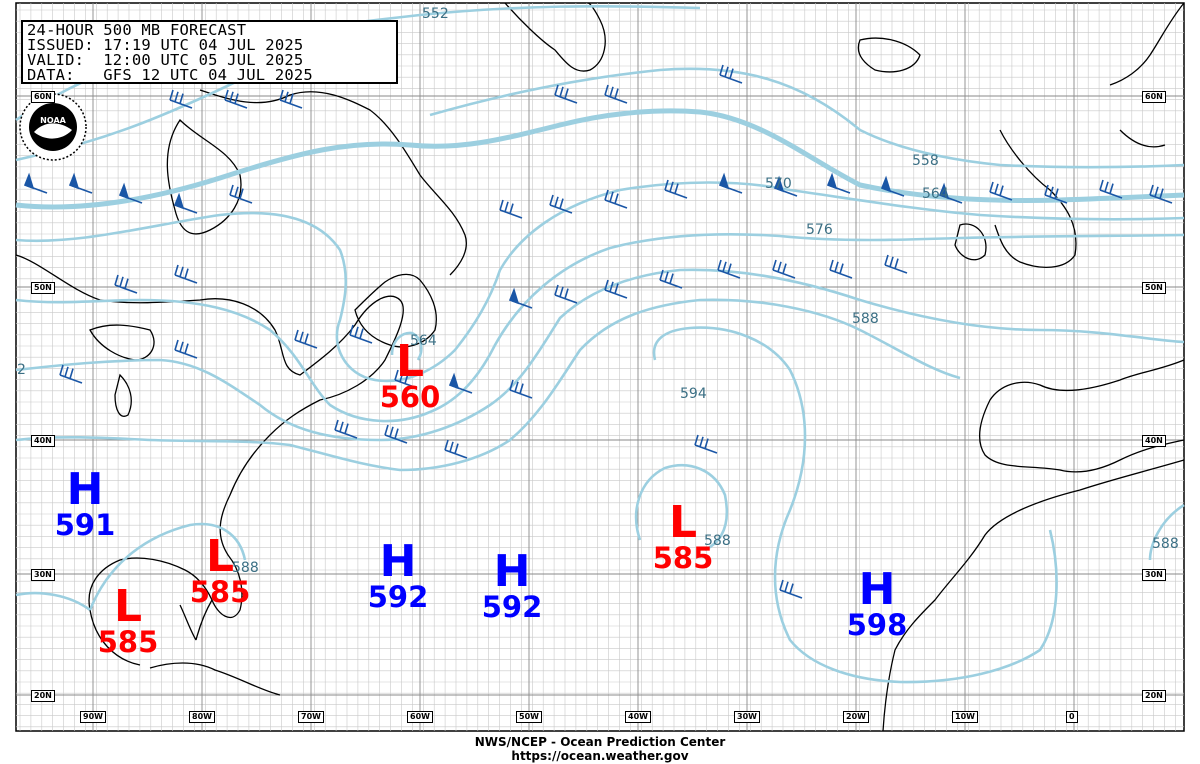 This screenshot has width=1200, height=764. Describe the element at coordinates (43, 97) in the screenshot. I see `lat-label-60n-left: 60N` at that location.